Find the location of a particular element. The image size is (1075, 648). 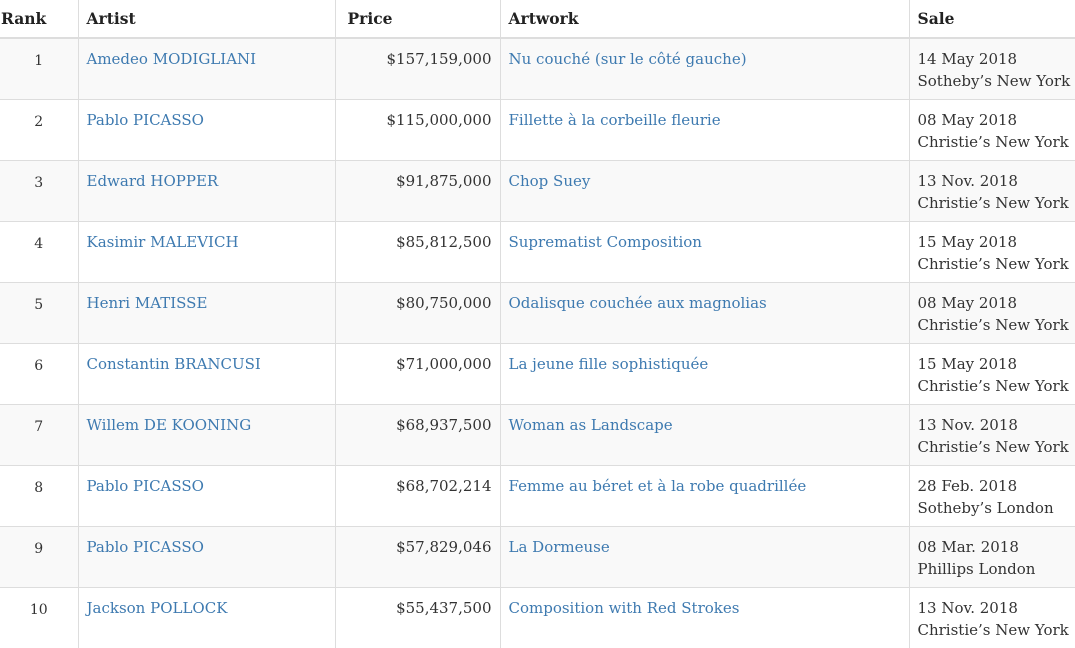

artwork-cell: Chop Suey is located at coordinates (704, 190).